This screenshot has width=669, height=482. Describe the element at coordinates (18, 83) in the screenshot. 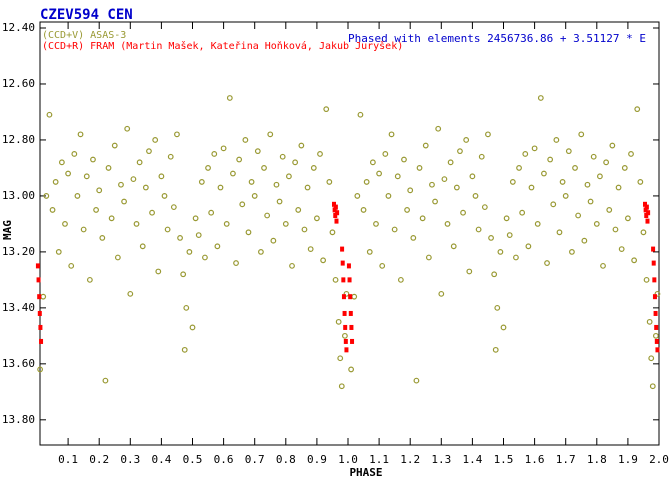

I see `y-tick-label: 12.60` at that location.